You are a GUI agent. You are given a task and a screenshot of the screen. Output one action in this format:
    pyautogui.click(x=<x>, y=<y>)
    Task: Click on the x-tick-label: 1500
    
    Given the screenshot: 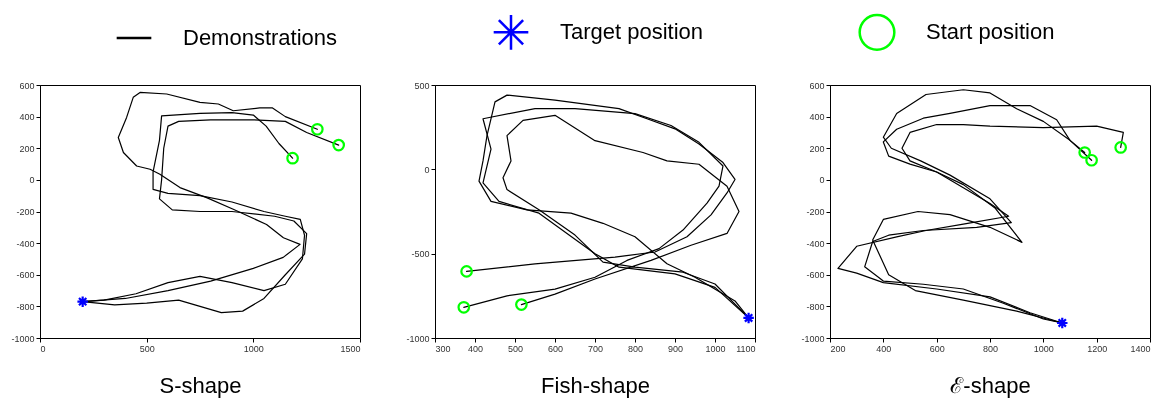 What is the action you would take?
    pyautogui.click(x=350, y=348)
    